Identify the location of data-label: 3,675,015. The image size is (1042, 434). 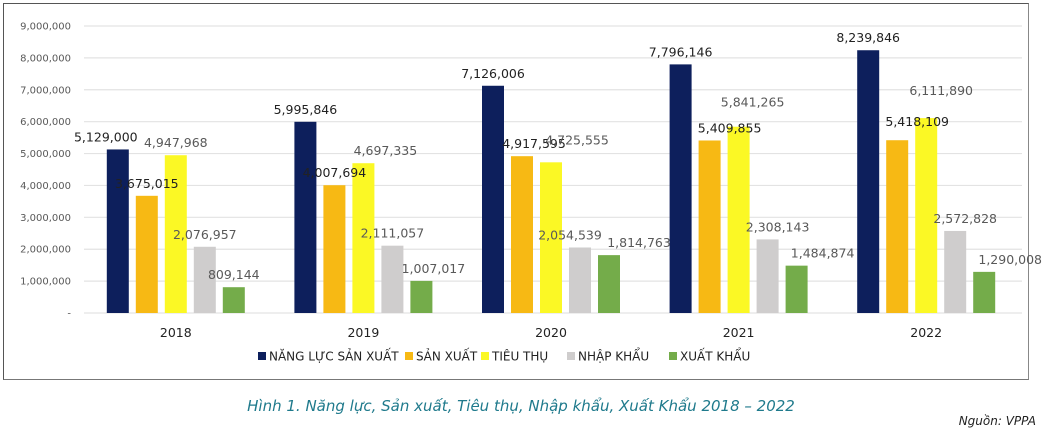
(147, 183).